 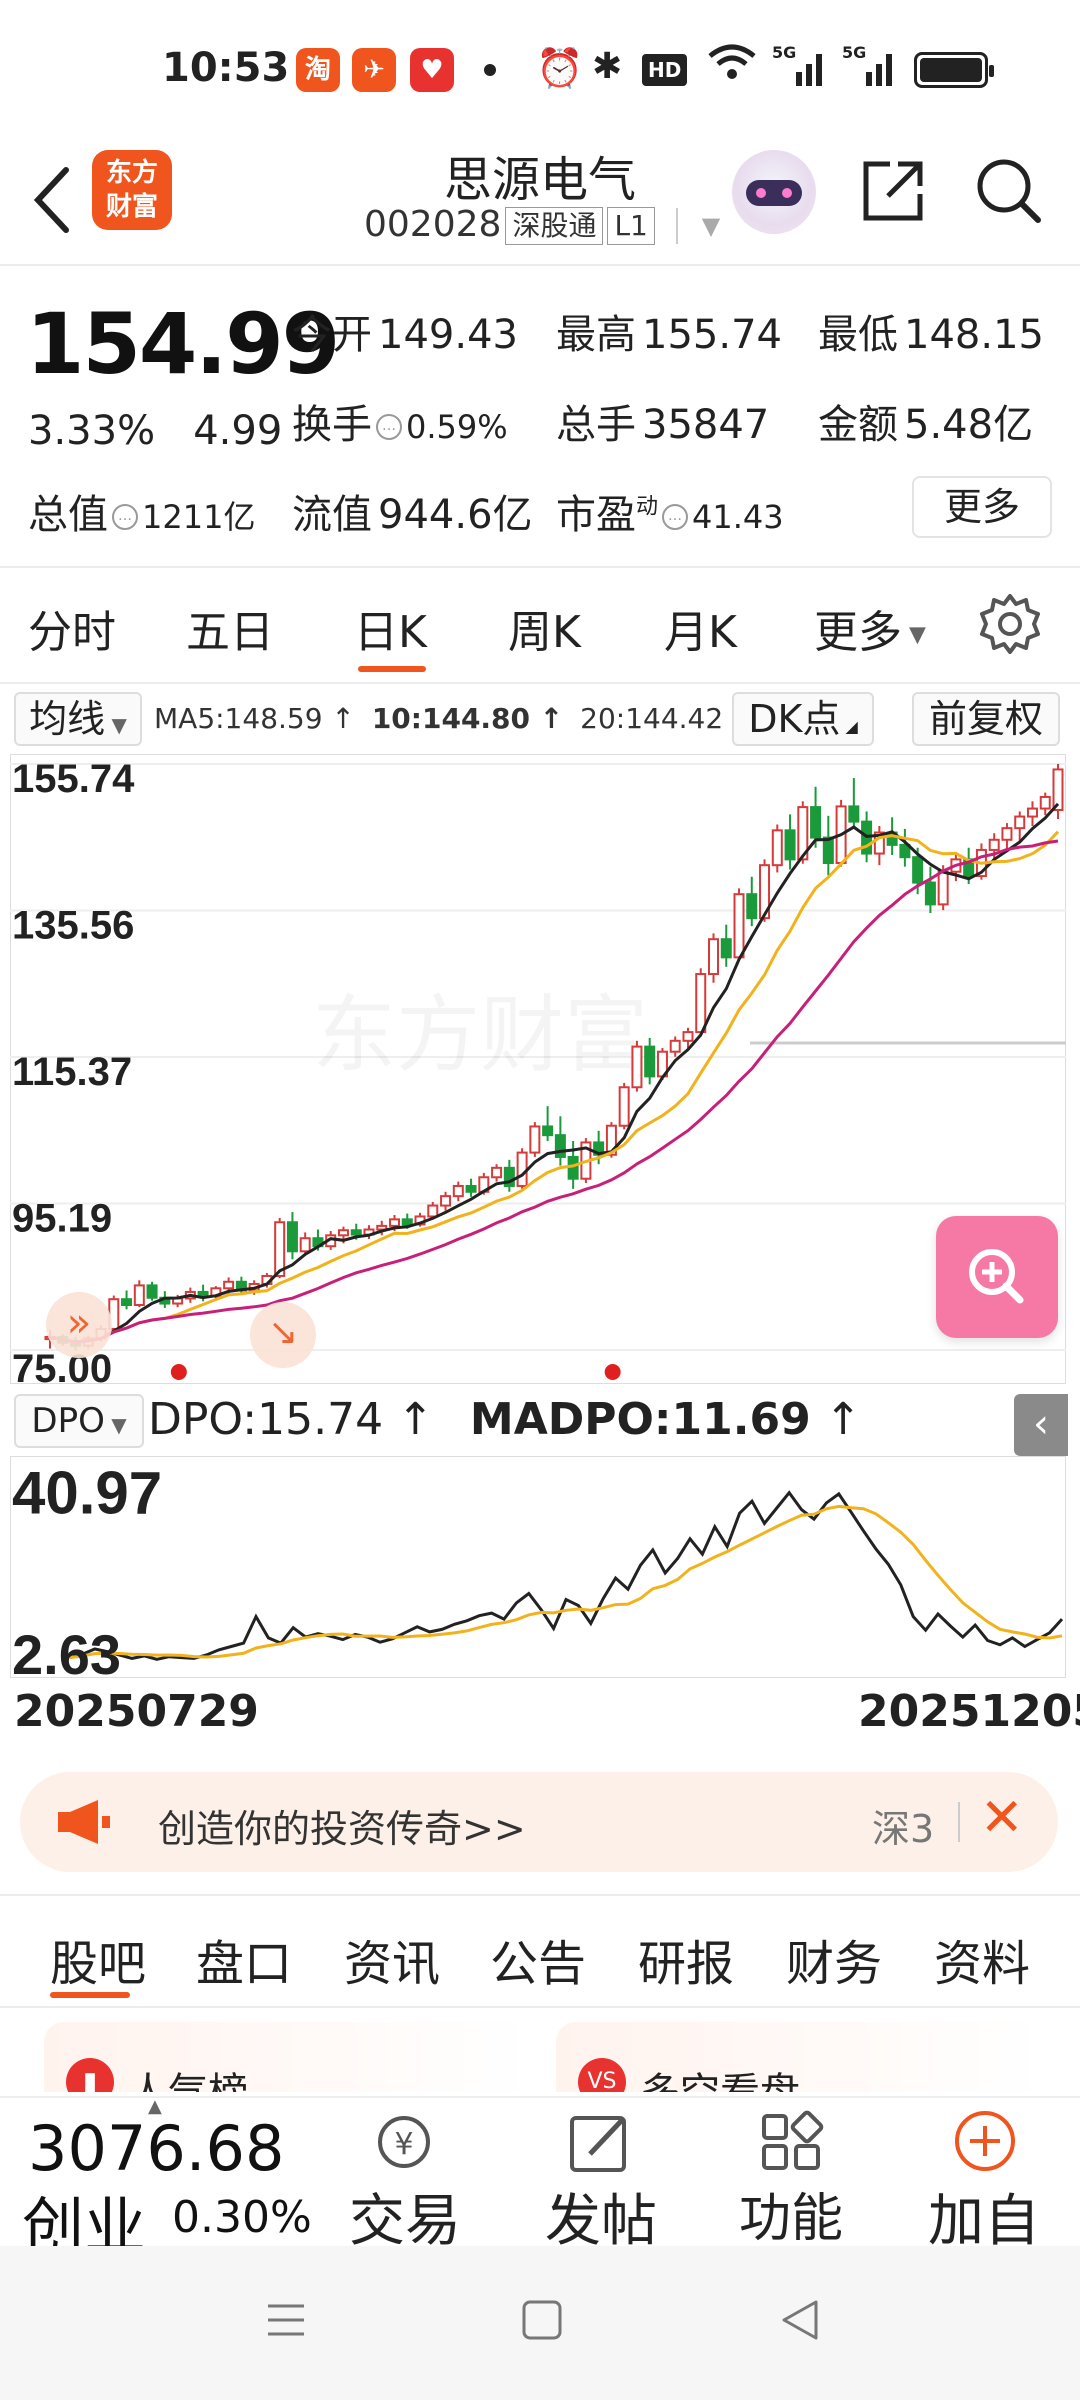 I want to click on tab-research: 研报, so click(x=686, y=1964).